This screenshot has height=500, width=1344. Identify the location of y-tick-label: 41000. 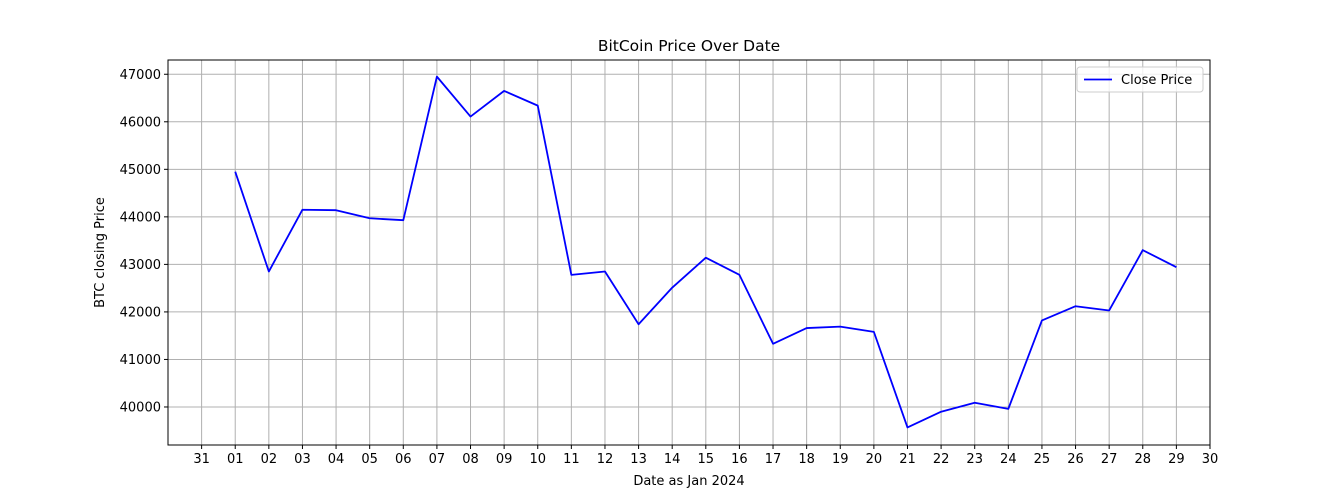
(140, 360).